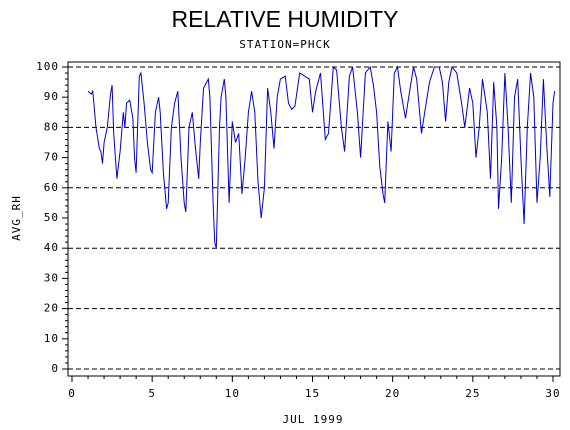 This screenshot has height=430, width=570. I want to click on y-tick-label: 80, so click(51, 126).